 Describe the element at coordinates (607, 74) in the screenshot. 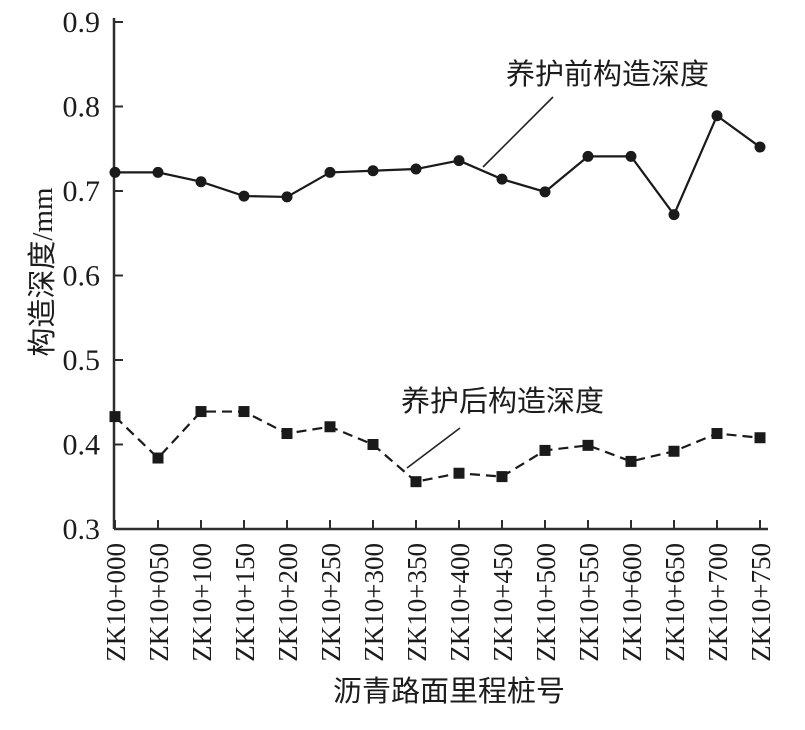

I see `annotation-label-before: 养护前构造深度` at that location.